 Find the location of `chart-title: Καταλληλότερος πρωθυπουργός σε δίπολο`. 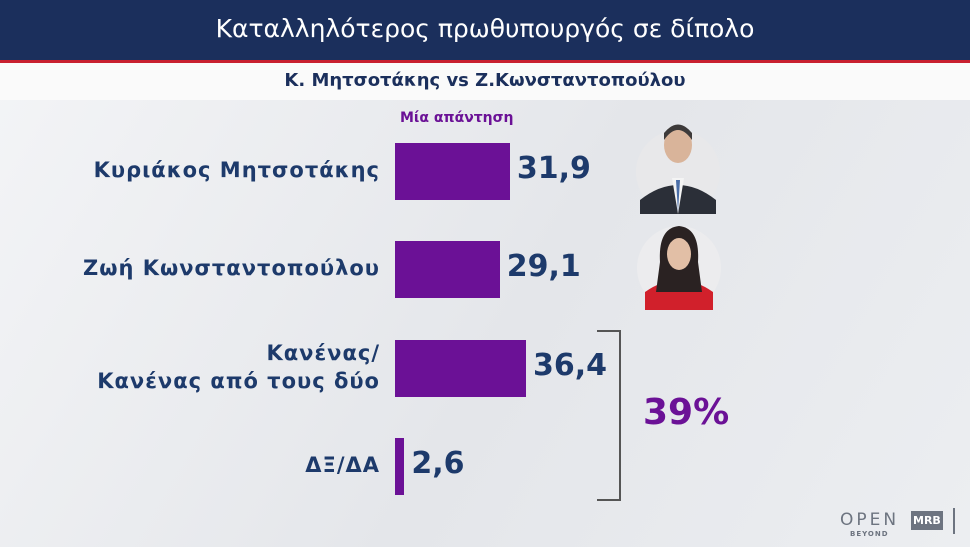

chart-title: Καταλληλότερος πρωθυπουργός σε δίπολο is located at coordinates (485, 28).